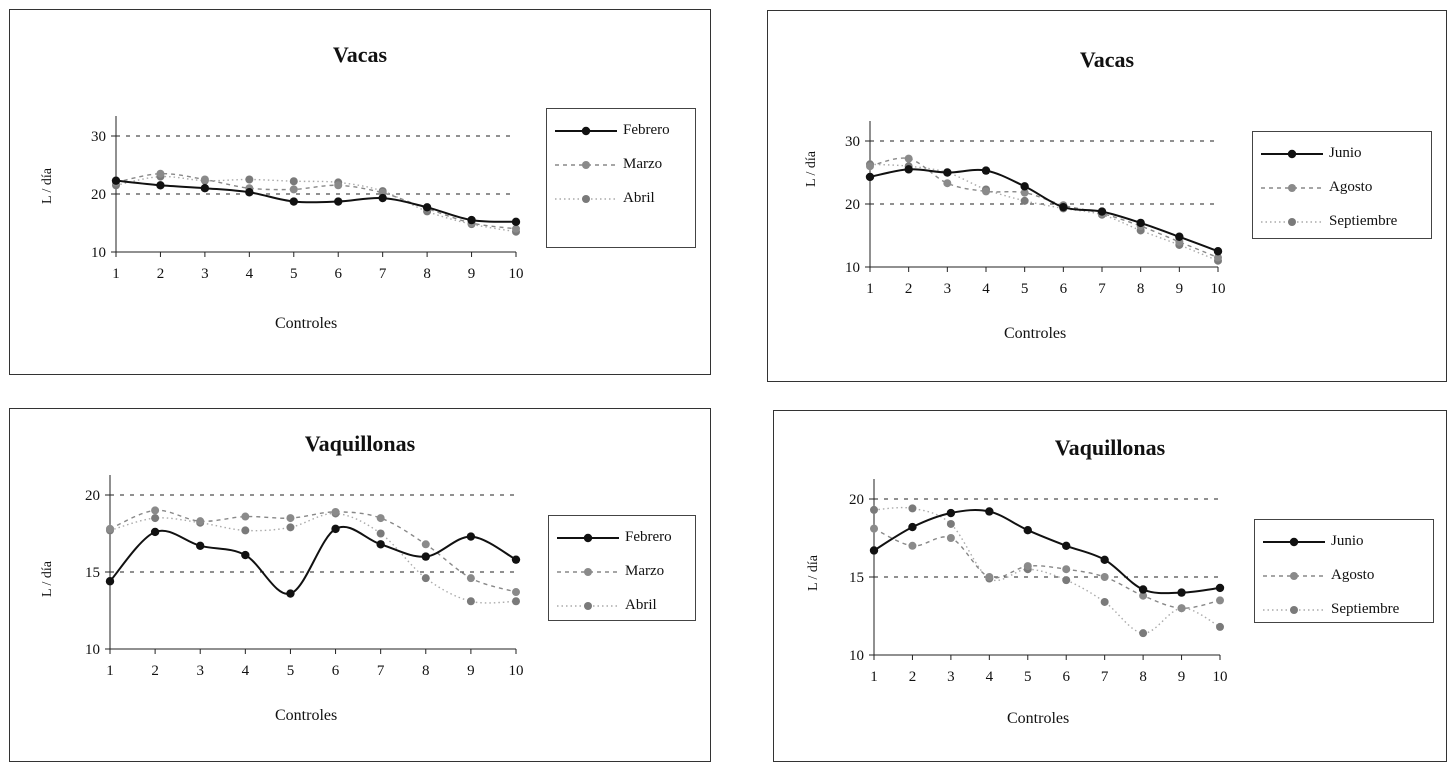 The height and width of the screenshot is (765, 1451). I want to click on x-tick-label: 5, so click(1028, 677).